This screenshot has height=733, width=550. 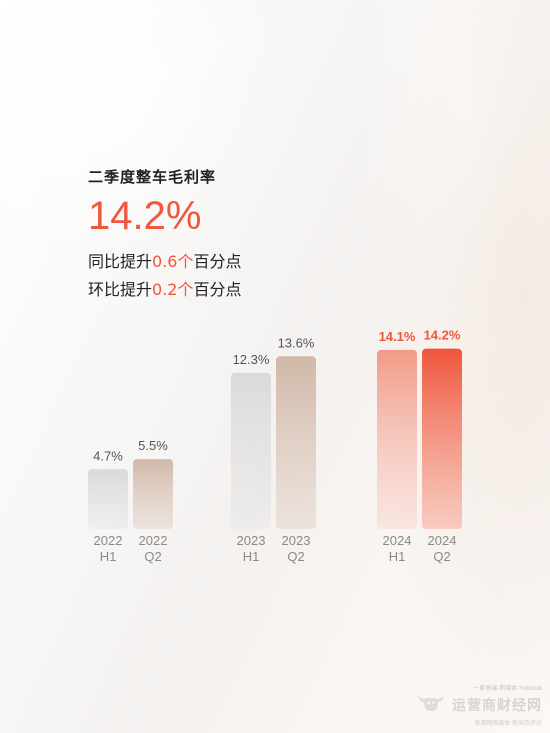 What do you see at coordinates (108, 455) in the screenshot?
I see `data-label: 4.7%` at bounding box center [108, 455].